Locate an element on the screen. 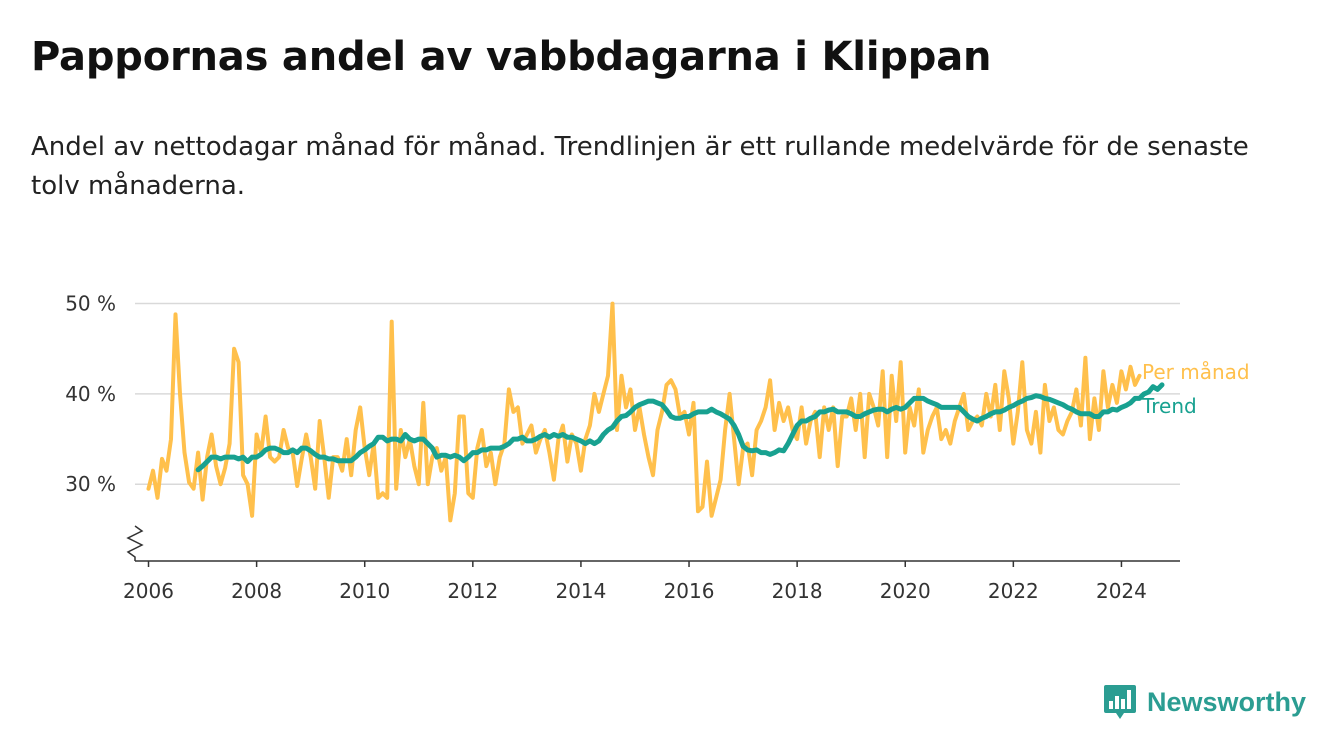  brand-name: Newsworthy is located at coordinates (1227, 701).